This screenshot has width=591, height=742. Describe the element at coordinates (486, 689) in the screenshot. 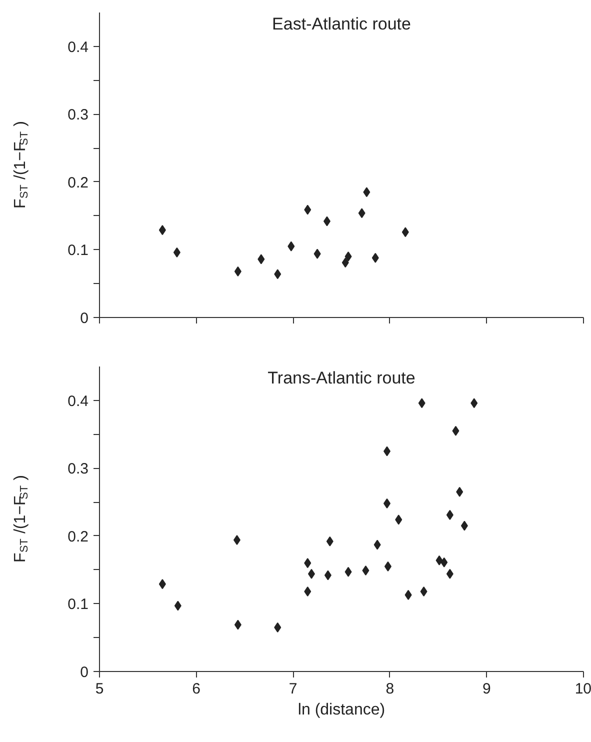

I see `x-tick-label: 9` at that location.